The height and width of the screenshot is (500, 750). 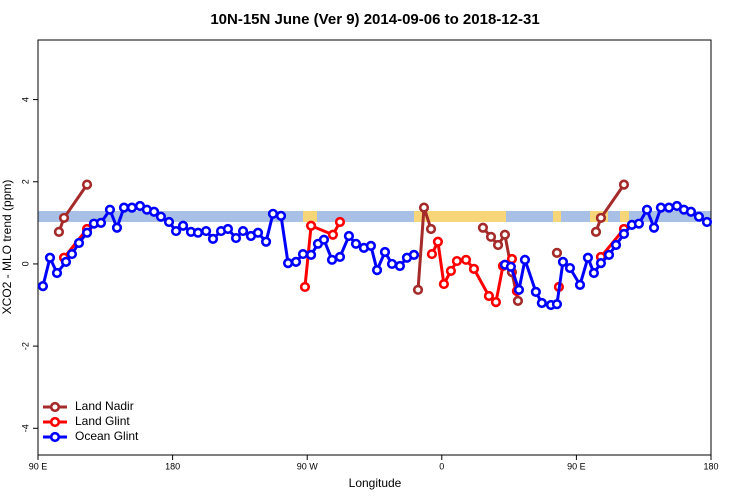 I want to click on surface-band, so click(x=374, y=216).